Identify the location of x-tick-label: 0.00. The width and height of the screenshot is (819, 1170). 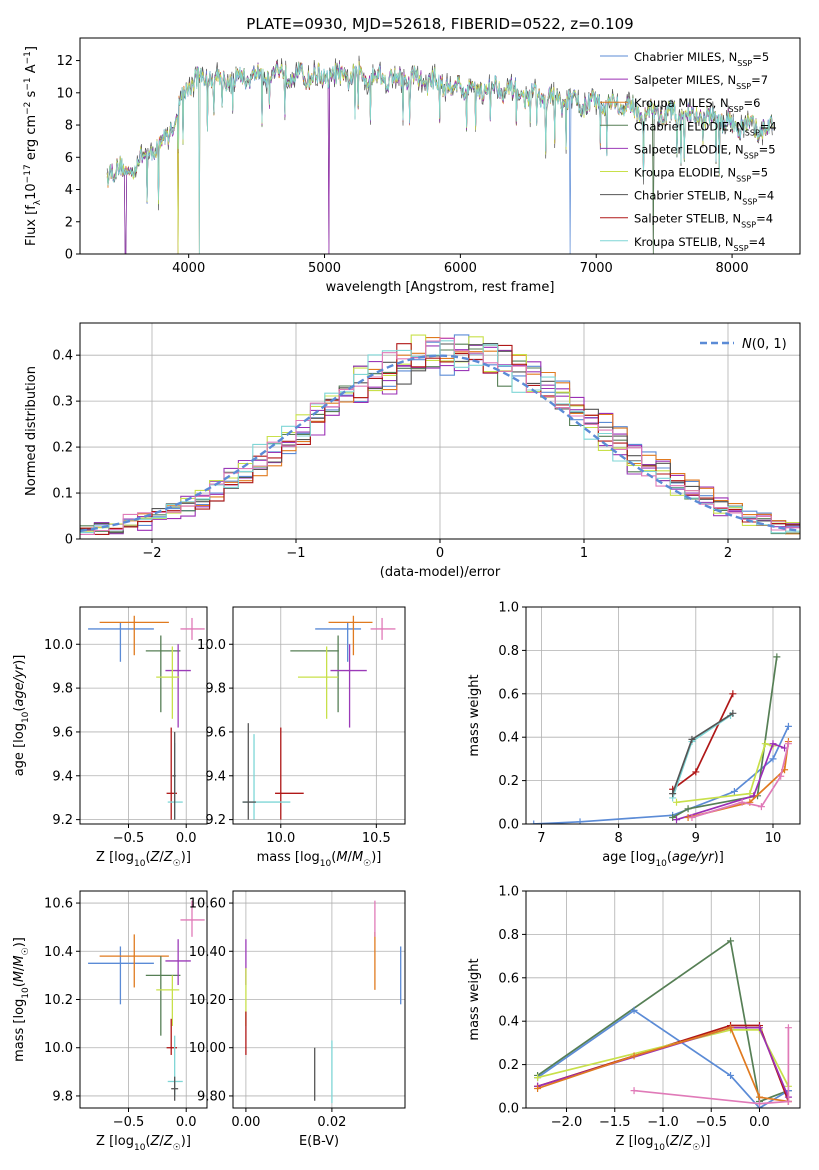
(245, 1122).